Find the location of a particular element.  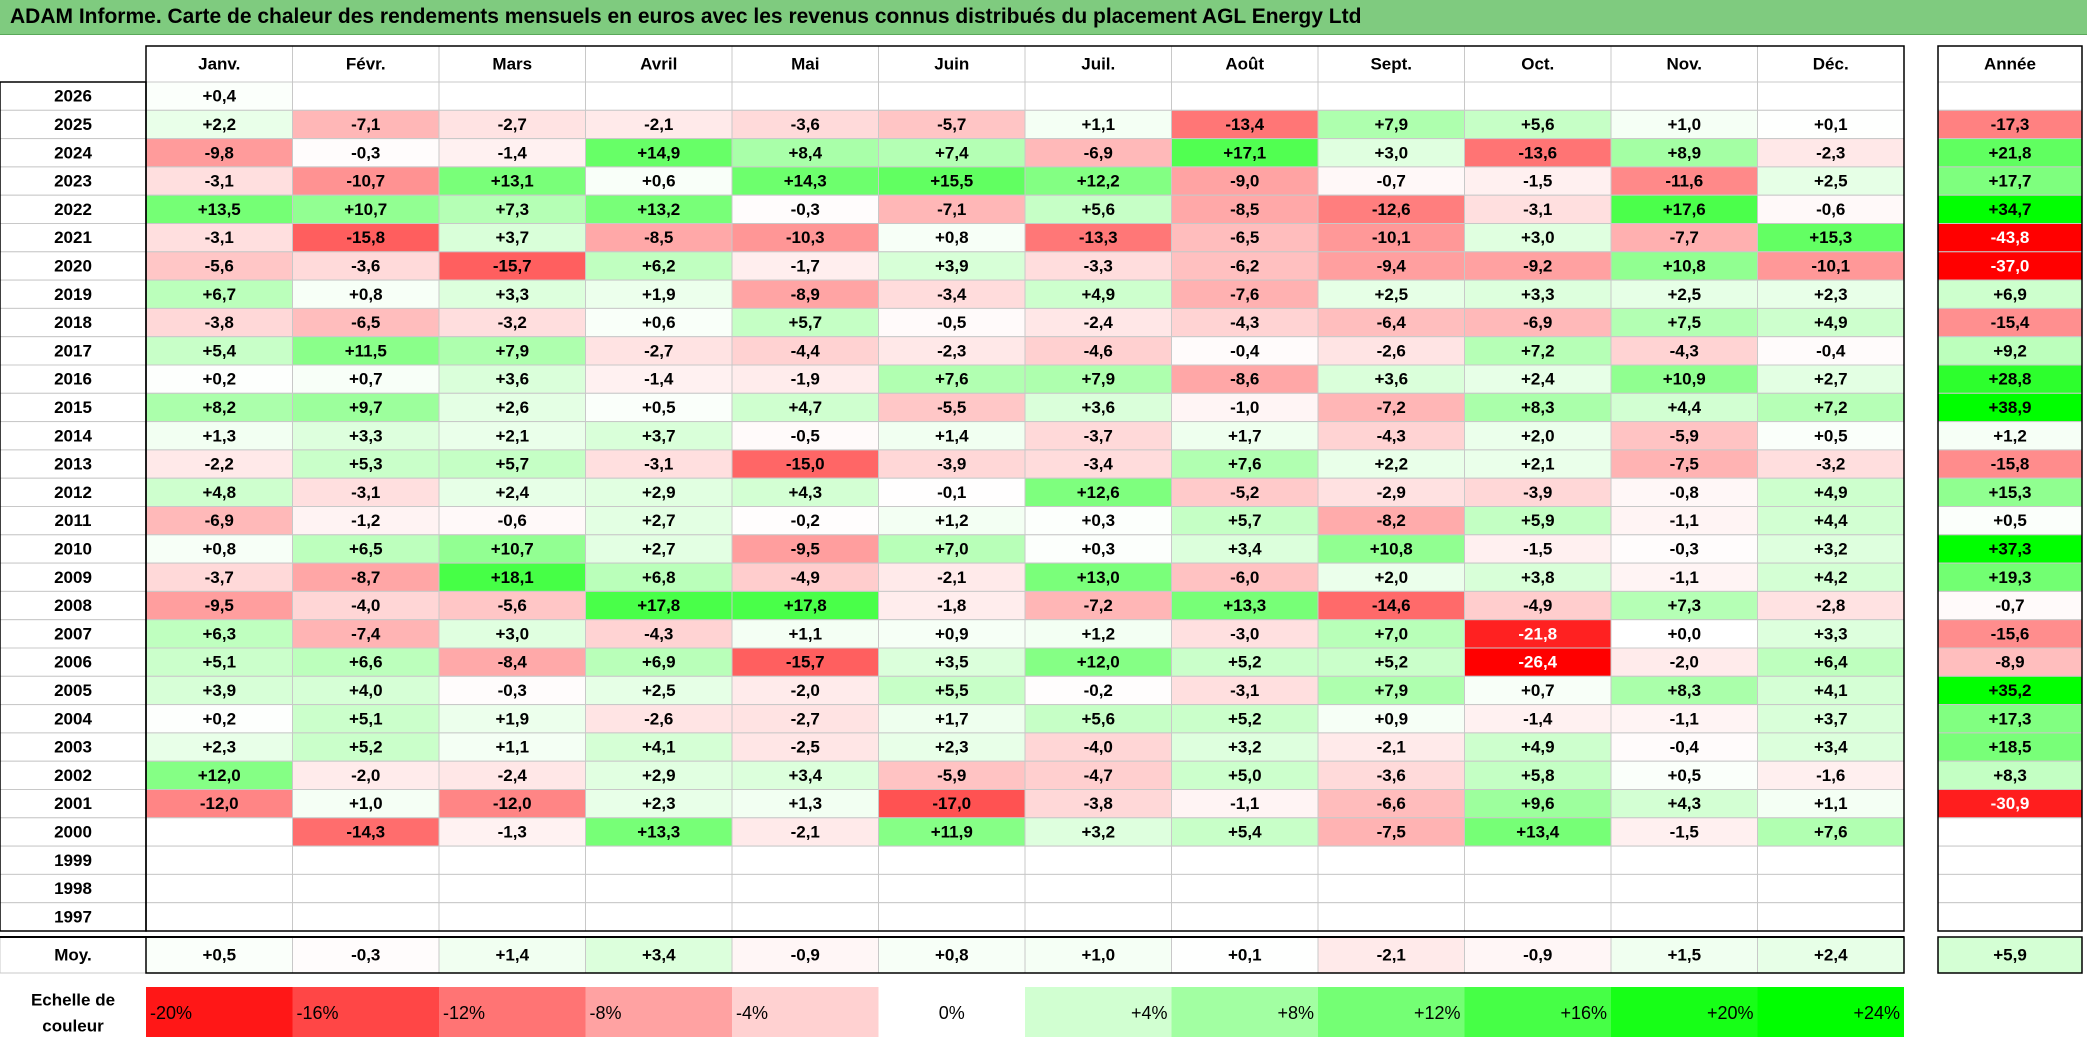

cell-value: +0,0 is located at coordinates (1684, 633).